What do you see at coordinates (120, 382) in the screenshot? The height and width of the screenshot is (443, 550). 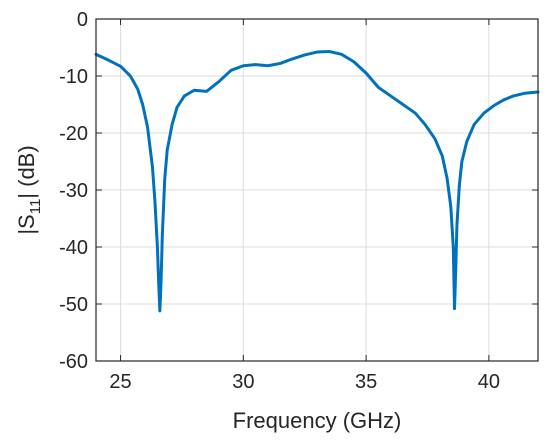 I see `x-tick-label: 25` at bounding box center [120, 382].